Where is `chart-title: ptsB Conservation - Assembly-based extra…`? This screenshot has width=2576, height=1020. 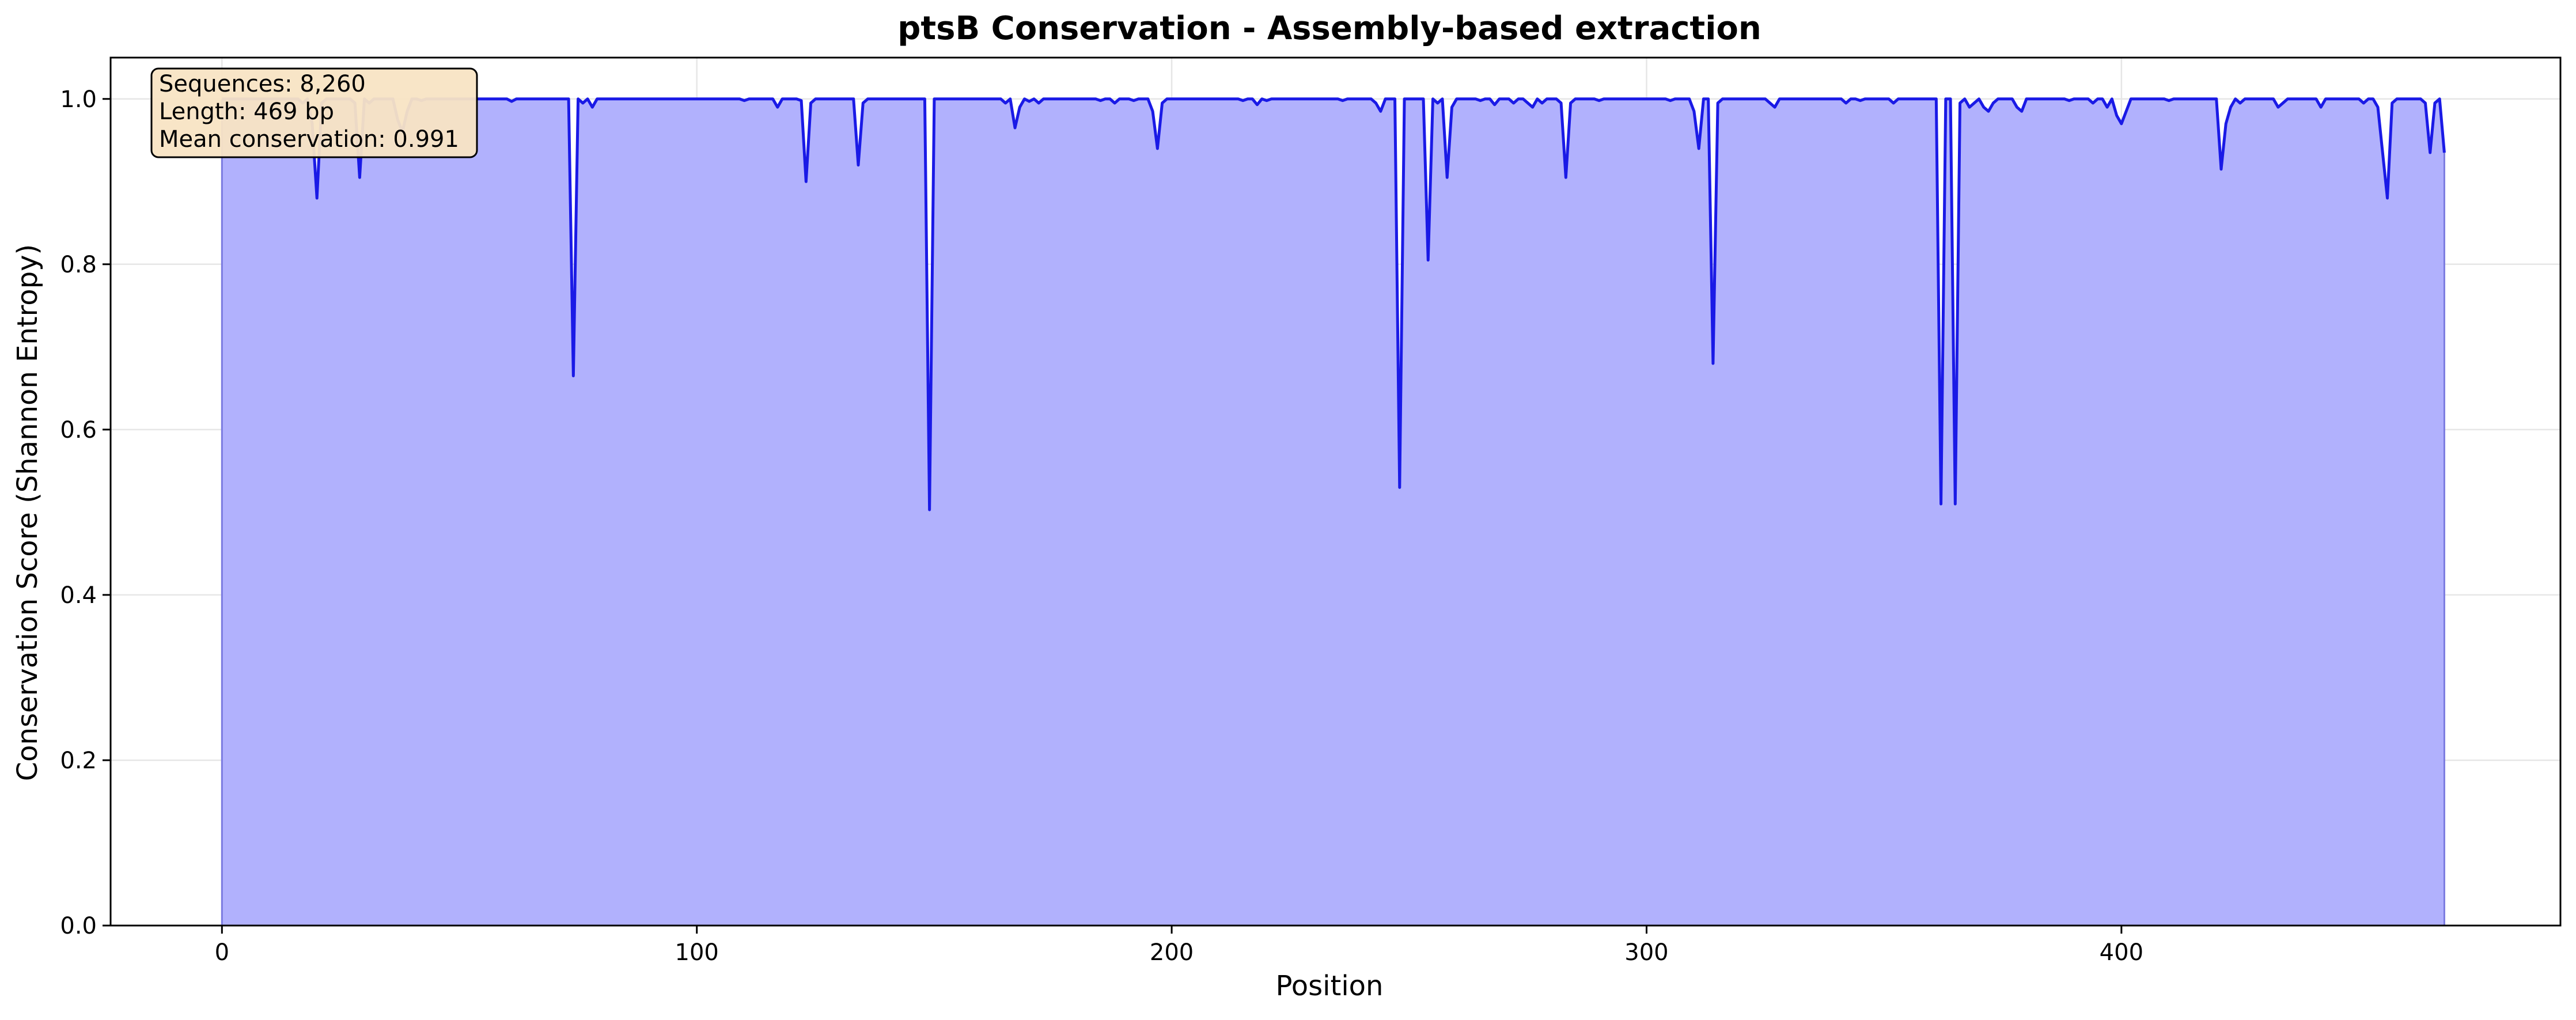 chart-title: ptsB Conservation - Assembly-based extra… is located at coordinates (1329, 29).